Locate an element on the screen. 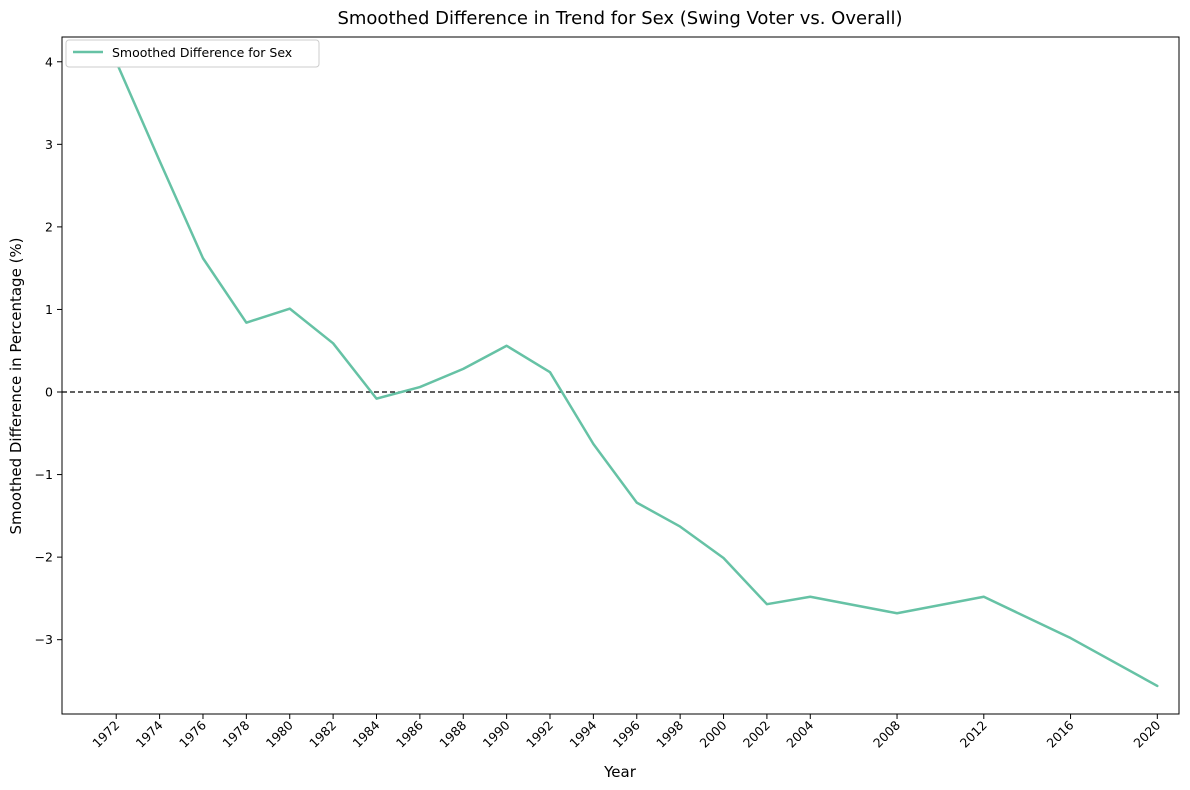 This screenshot has height=790, width=1190. x-tick-label: 1984 is located at coordinates (366, 733).